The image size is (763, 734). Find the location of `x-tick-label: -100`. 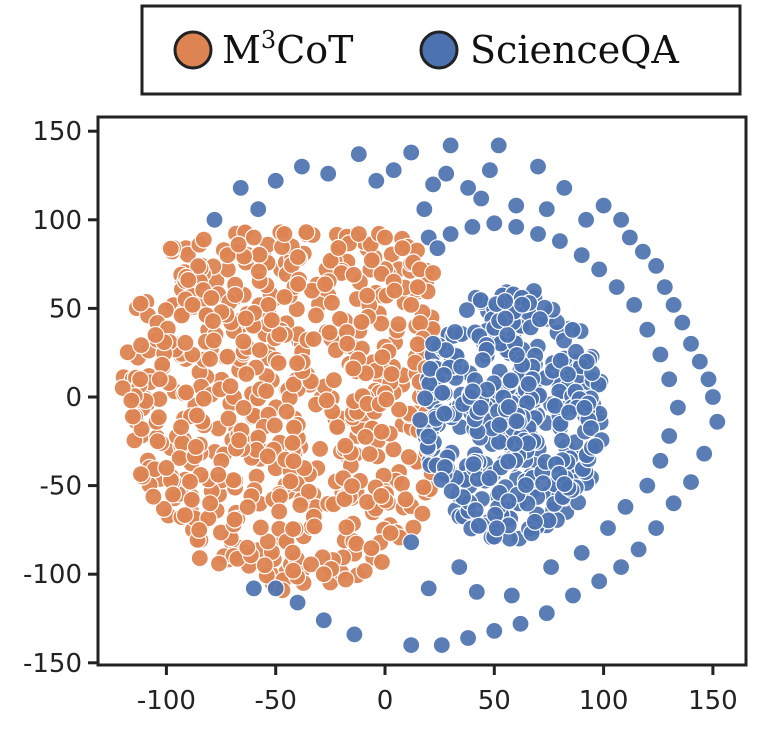

x-tick-label: -100 is located at coordinates (166, 701).